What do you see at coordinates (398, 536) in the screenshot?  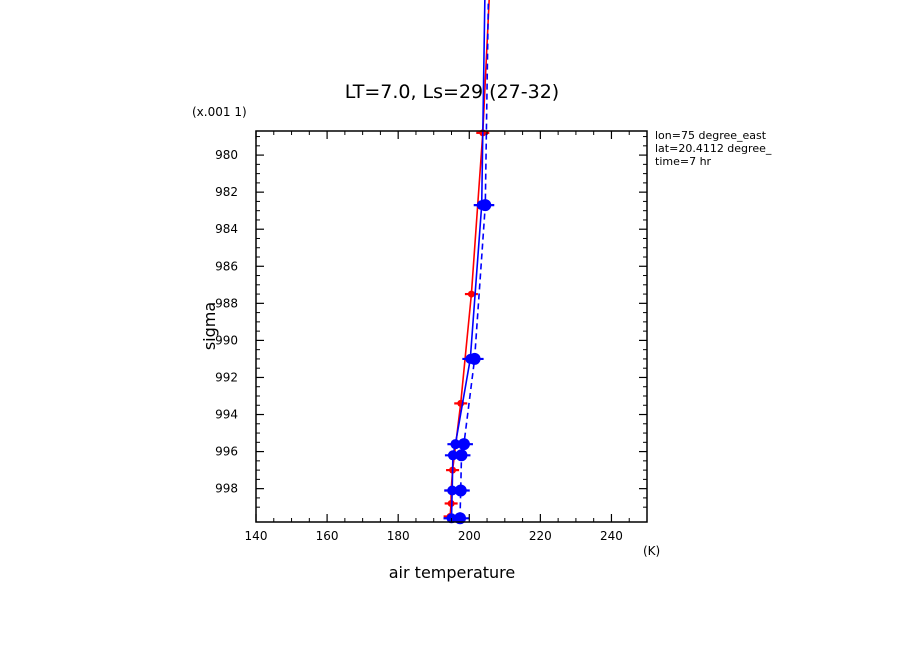 I see `x-tick-label: 180` at bounding box center [398, 536].